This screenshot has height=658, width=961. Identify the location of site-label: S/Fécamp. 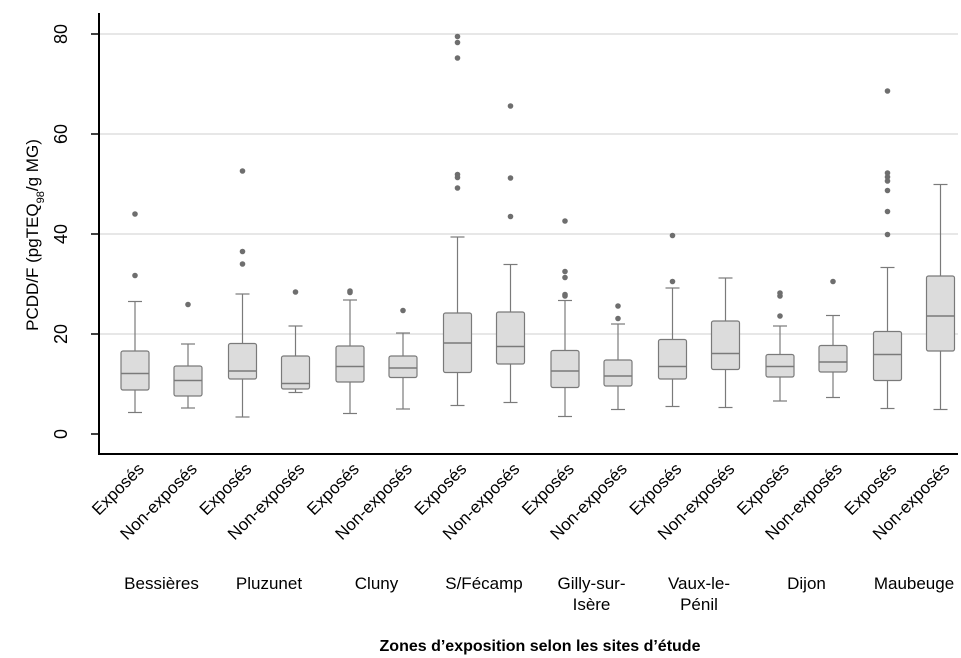
(483, 583).